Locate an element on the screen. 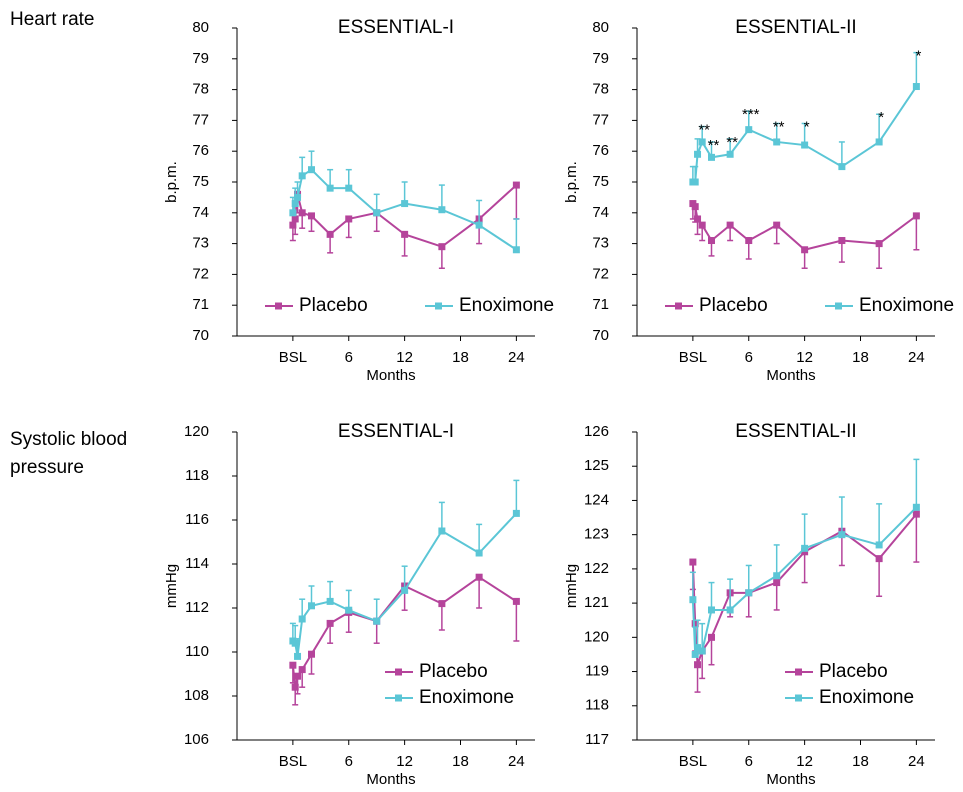 This screenshot has height=792, width=963. y-axis-label: b.p.m. is located at coordinates (171, 182).